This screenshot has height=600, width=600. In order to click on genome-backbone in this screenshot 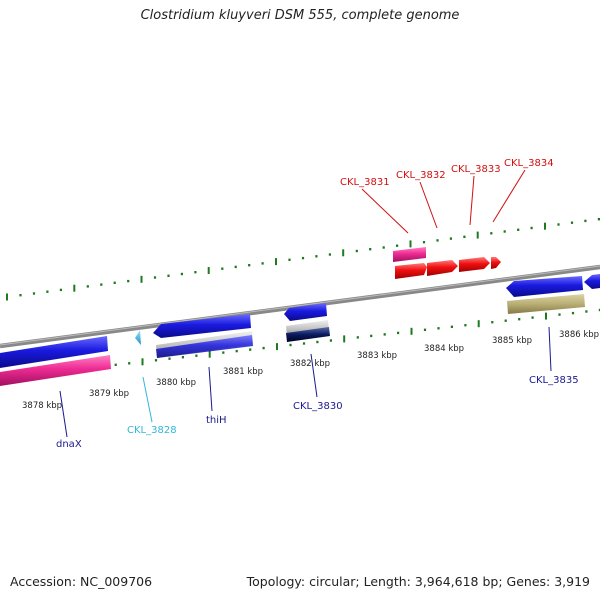, I will do `click(300, 306)`.